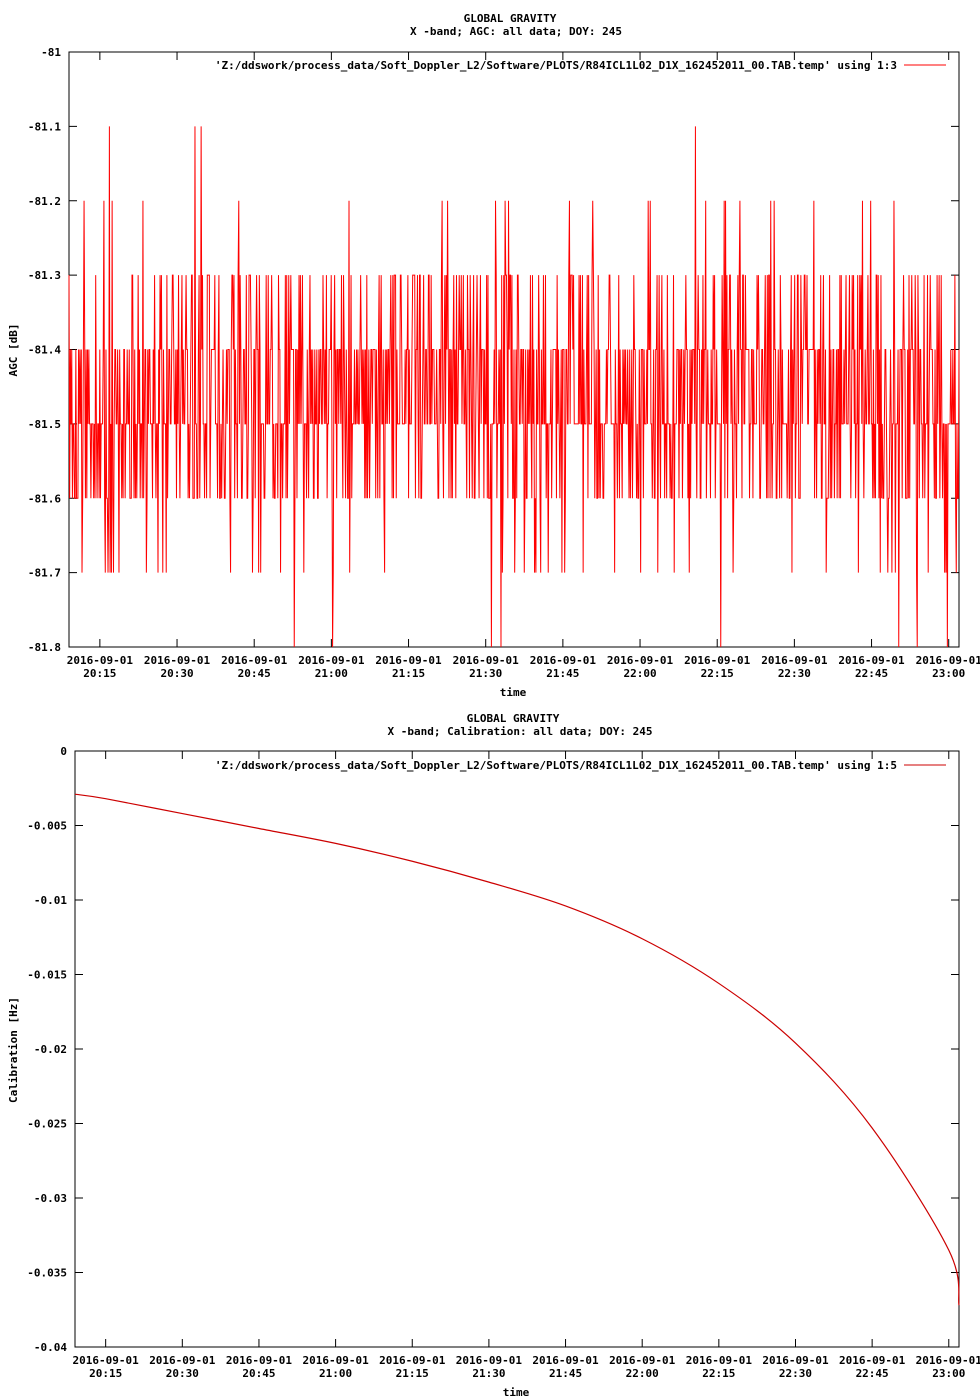  Describe the element at coordinates (510, 18) in the screenshot. I see `agc-chart-title: GLOBAL GRAVITY` at that location.